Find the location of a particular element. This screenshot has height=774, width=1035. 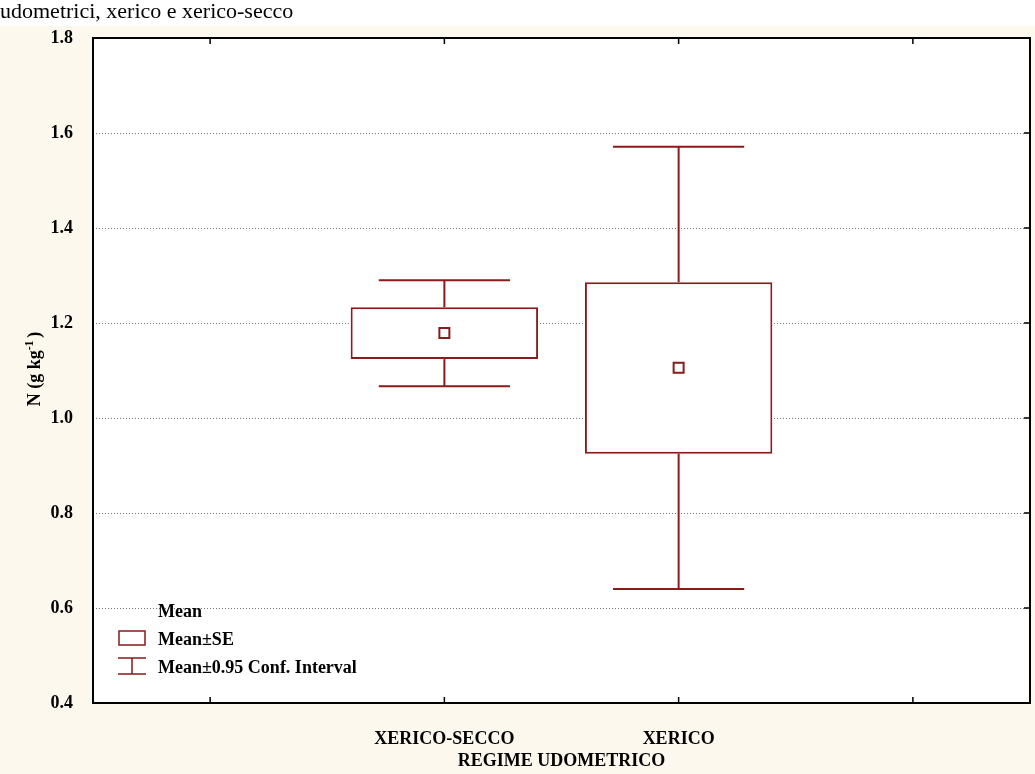

y-tick-label: 1.0 is located at coordinates (61, 416).